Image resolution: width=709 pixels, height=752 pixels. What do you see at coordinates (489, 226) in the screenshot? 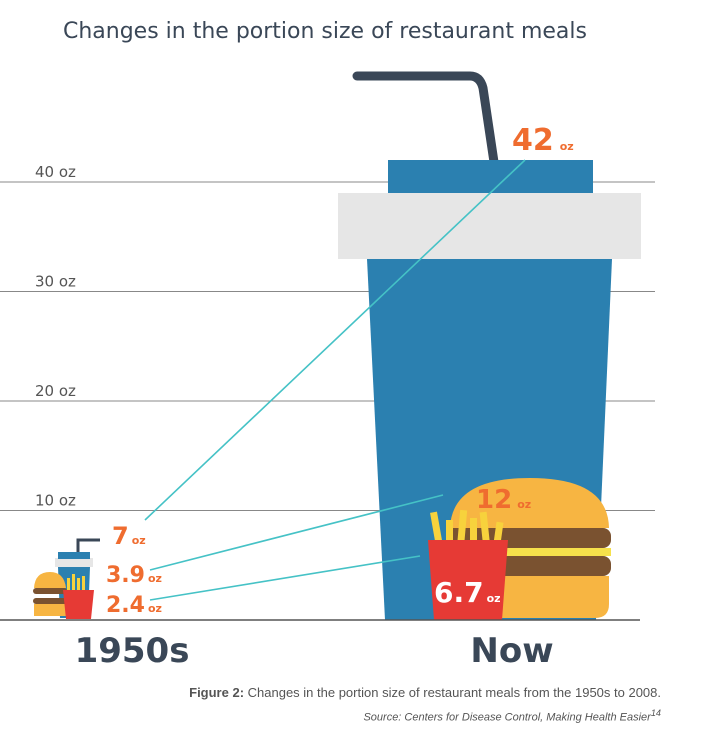
I see `now-soda-lid` at bounding box center [489, 226].